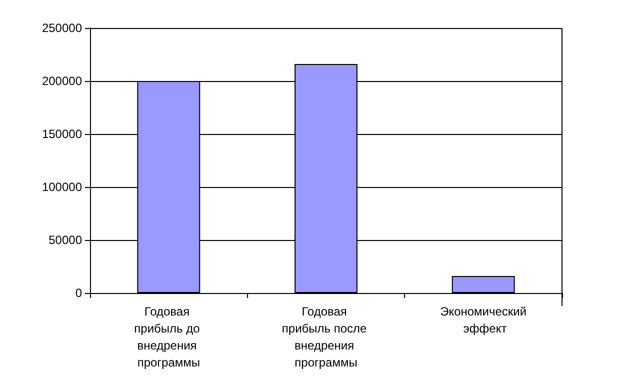  What do you see at coordinates (78, 293) in the screenshot?
I see `y-tick-label: 0` at bounding box center [78, 293].